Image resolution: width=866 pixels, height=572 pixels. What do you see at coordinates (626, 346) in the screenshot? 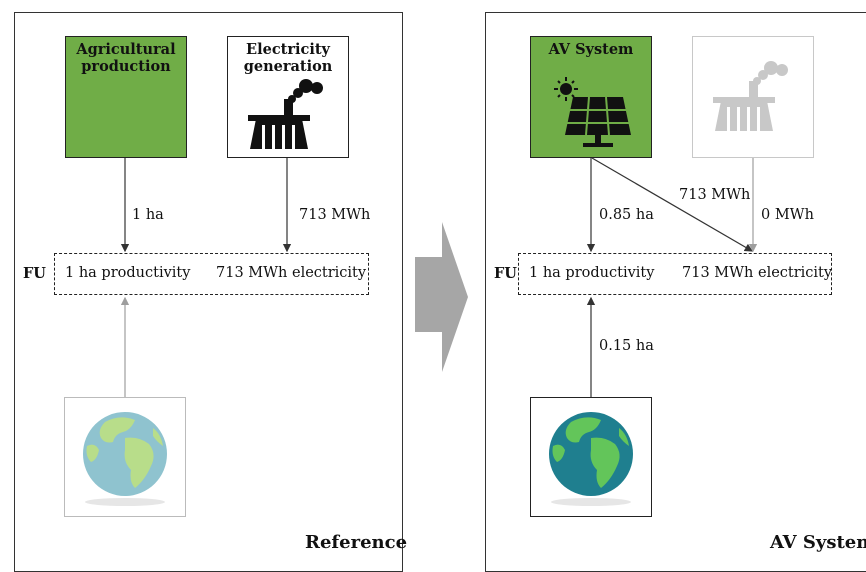
I see `edge-label-additional-land: 0.15 ha` at bounding box center [626, 346].